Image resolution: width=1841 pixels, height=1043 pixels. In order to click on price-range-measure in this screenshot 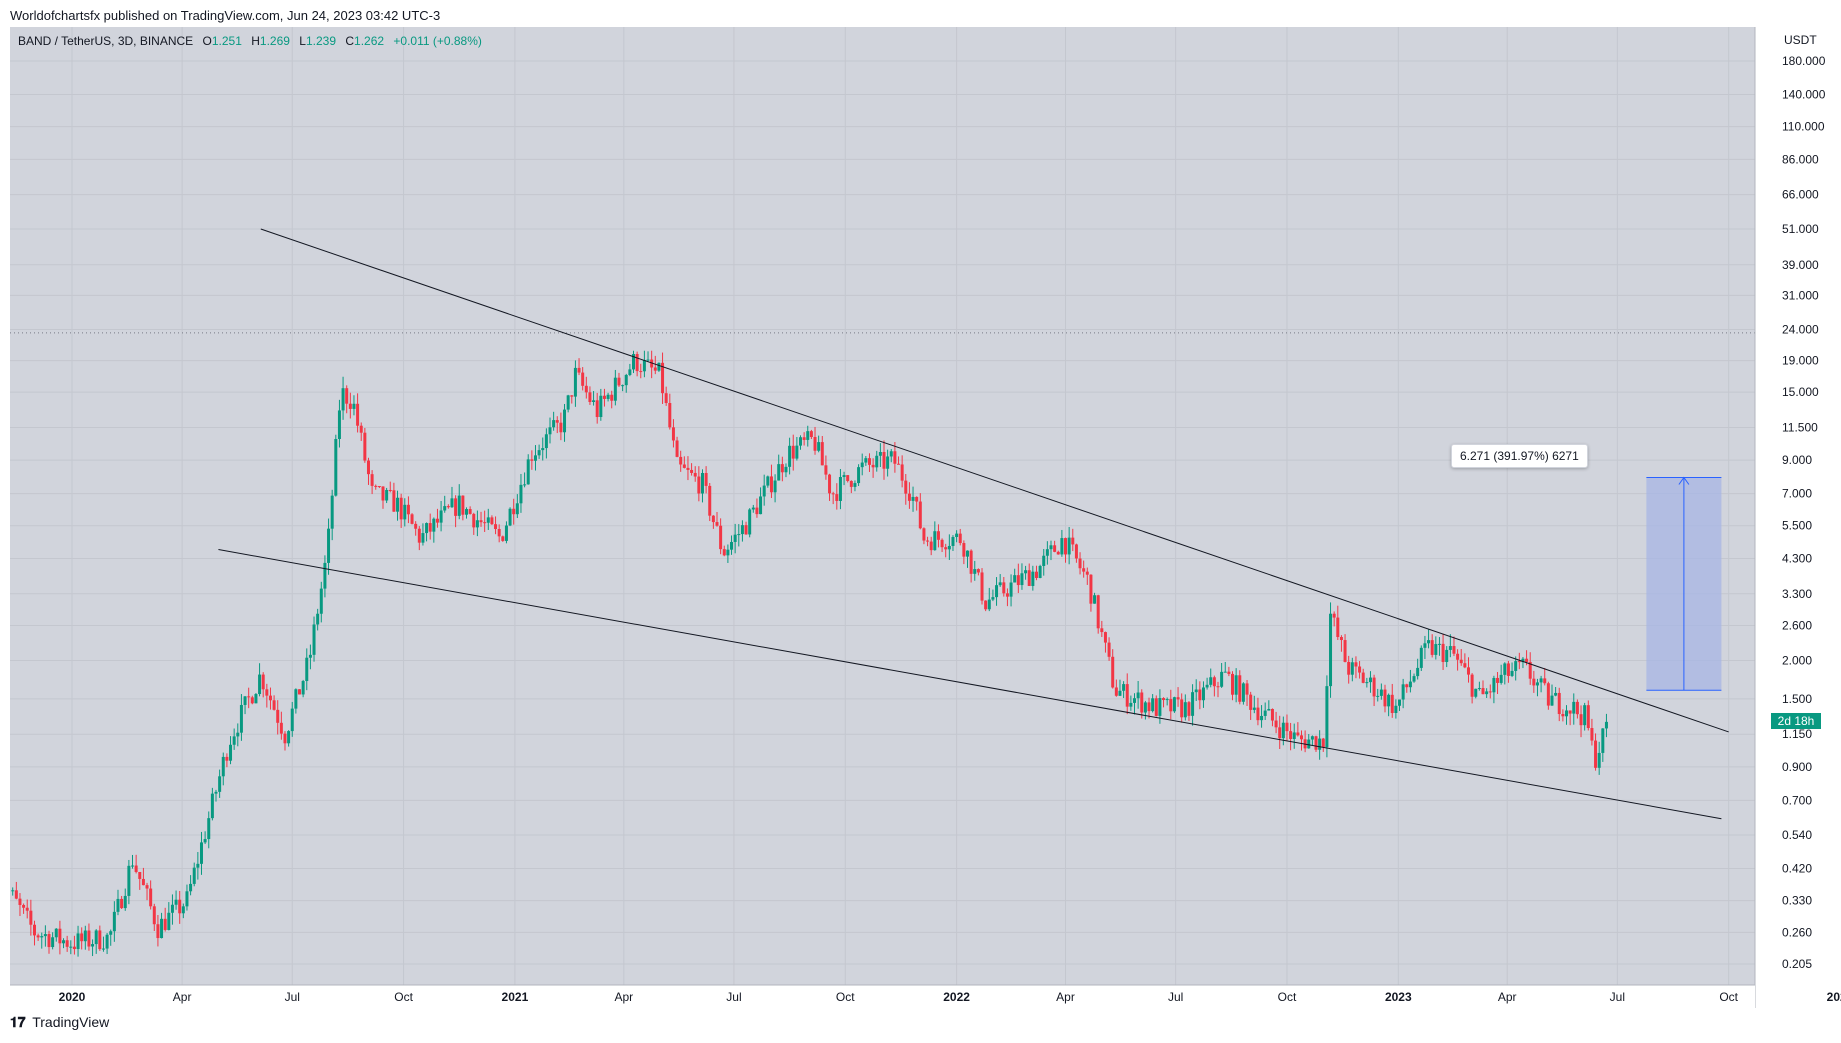, I will do `click(1684, 583)`.